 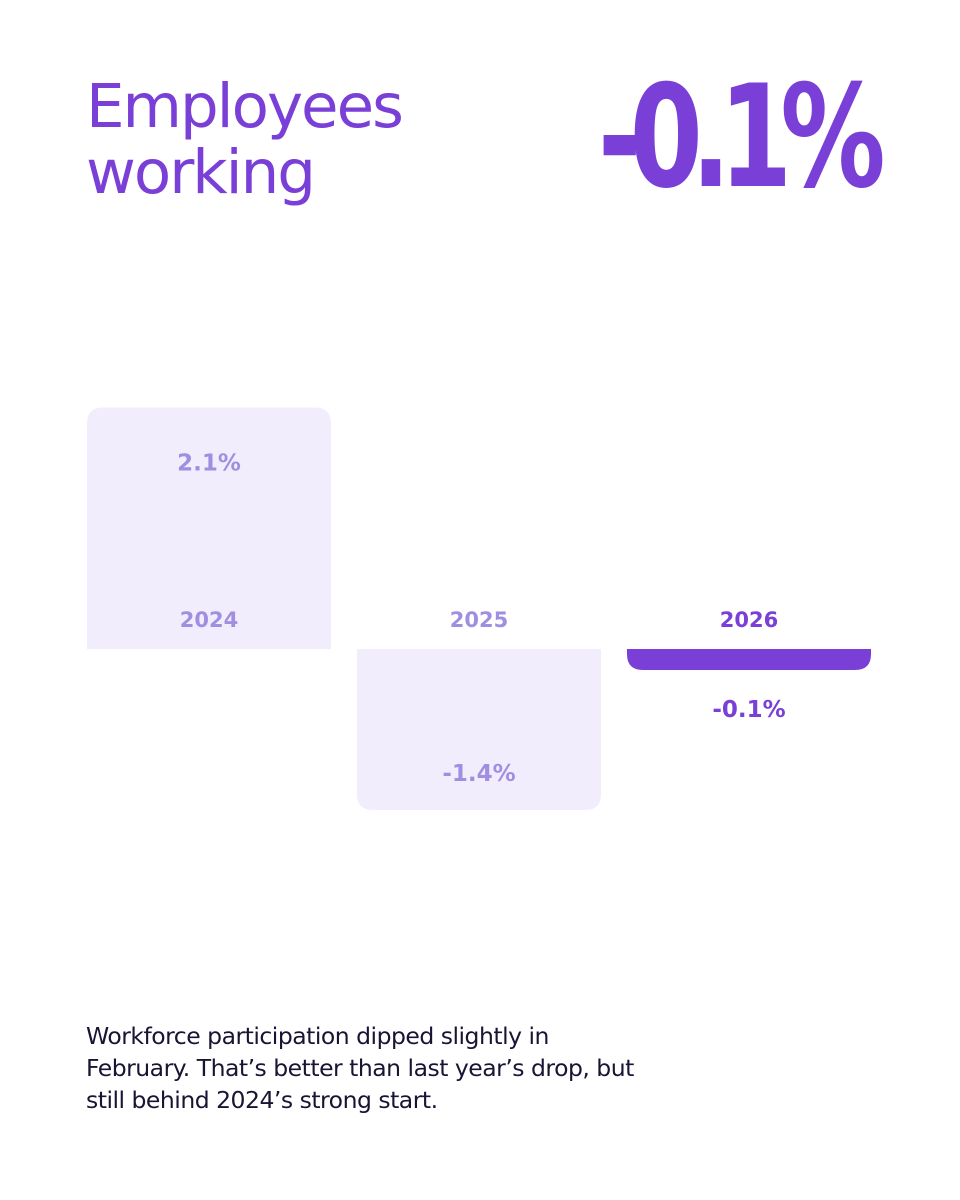 What do you see at coordinates (749, 620) in the screenshot?
I see `category-label-2026: 2026` at bounding box center [749, 620].